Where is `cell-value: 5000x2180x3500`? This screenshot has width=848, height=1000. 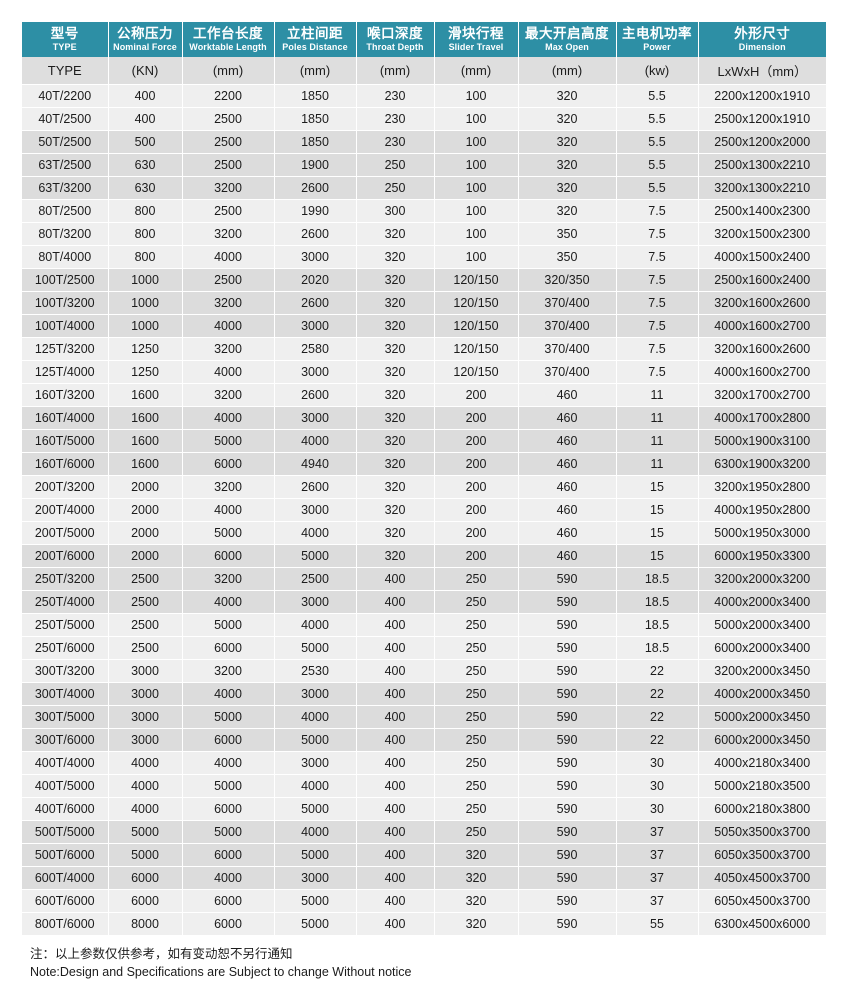 cell-value: 5000x2180x3500 is located at coordinates (762, 786).